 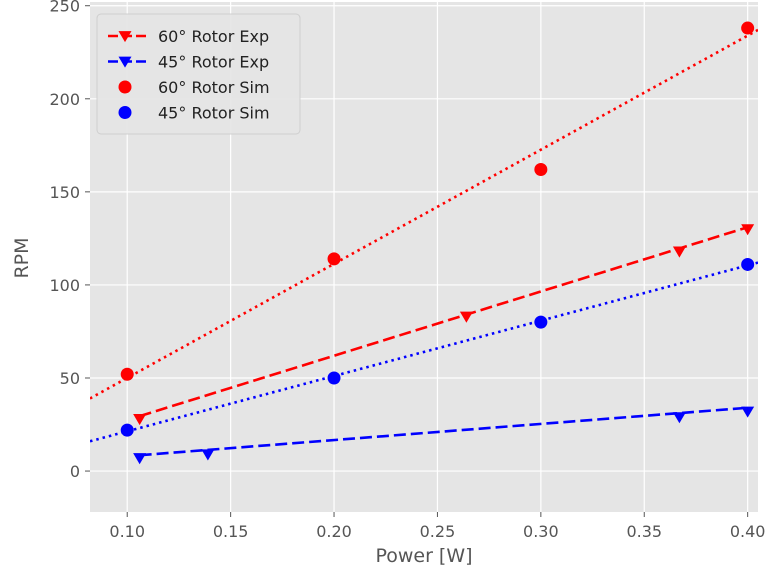 I want to click on y-tick-label: 50, so click(x=70, y=378).